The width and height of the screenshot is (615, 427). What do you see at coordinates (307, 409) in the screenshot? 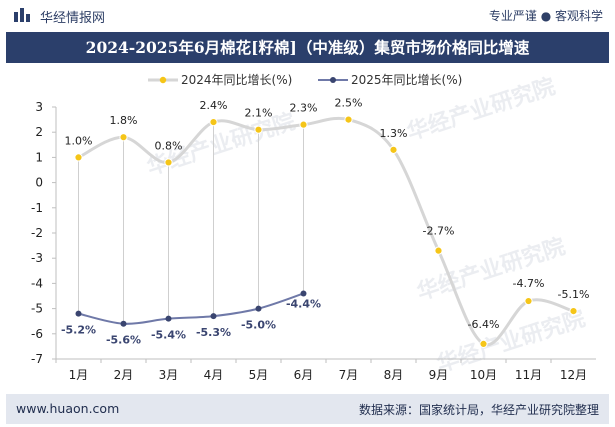
I see `footer: www.huaon.com 数据来源：国家统计局，华经产业研究院整理` at bounding box center [307, 409].